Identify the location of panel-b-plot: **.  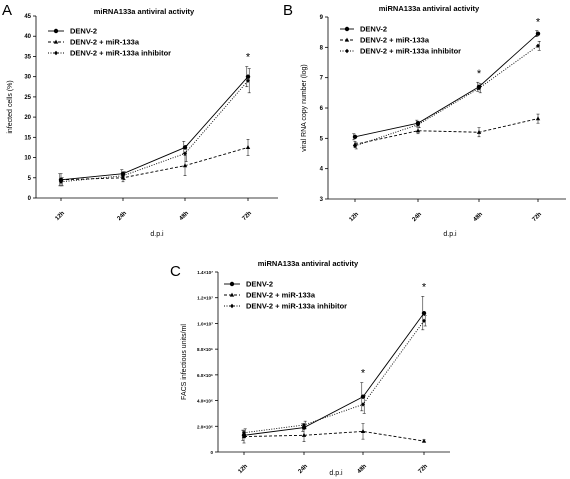
(446, 83).